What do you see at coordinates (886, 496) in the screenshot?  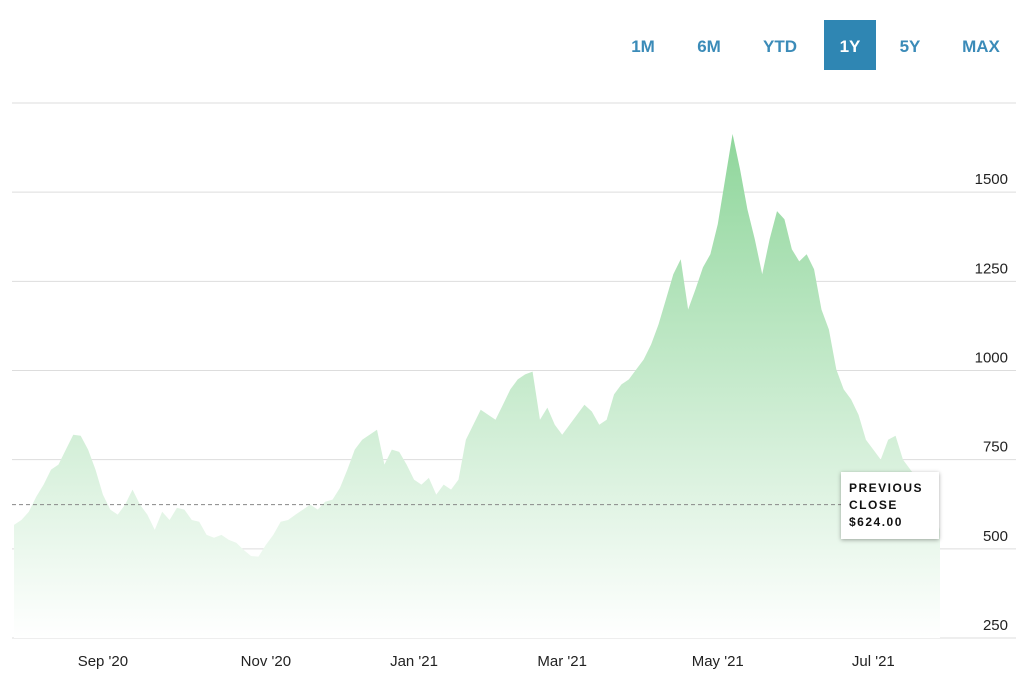 I see `tooltip-label: PREVIOUS CLOSE` at bounding box center [886, 496].